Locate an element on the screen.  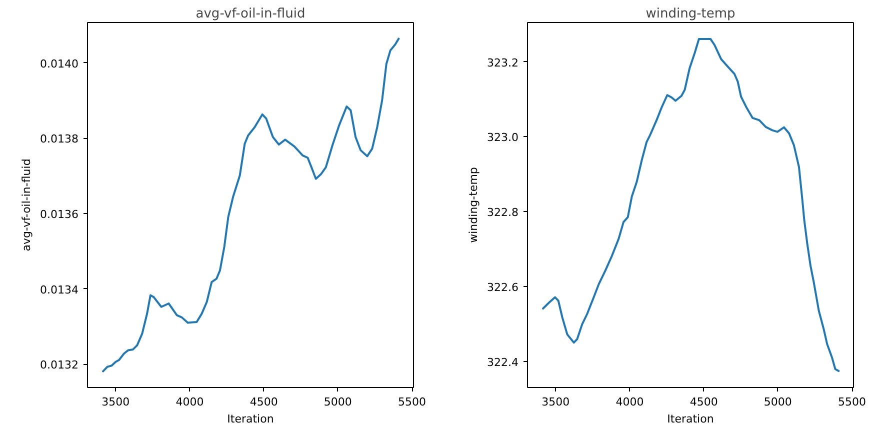
chart-title: winding-temp is located at coordinates (691, 14).